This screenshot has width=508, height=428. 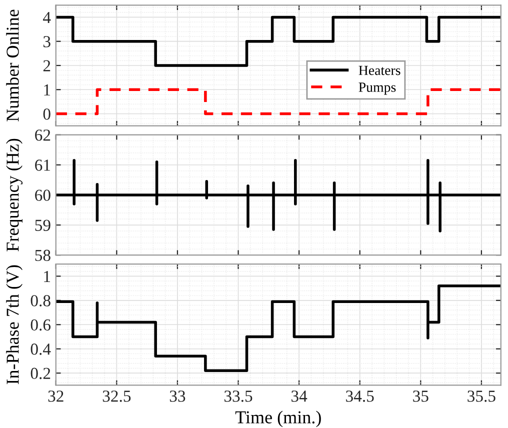 What do you see at coordinates (47, 17) in the screenshot?
I see `y-tick-label: 4` at bounding box center [47, 17].